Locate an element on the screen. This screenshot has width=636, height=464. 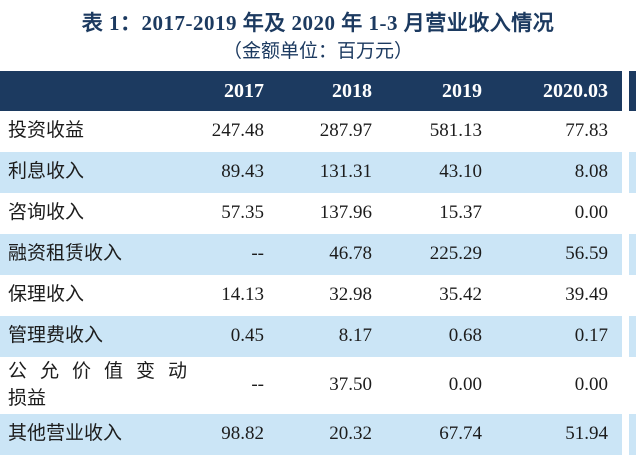
row-label-text: 保理收入 is located at coordinates (46, 295).